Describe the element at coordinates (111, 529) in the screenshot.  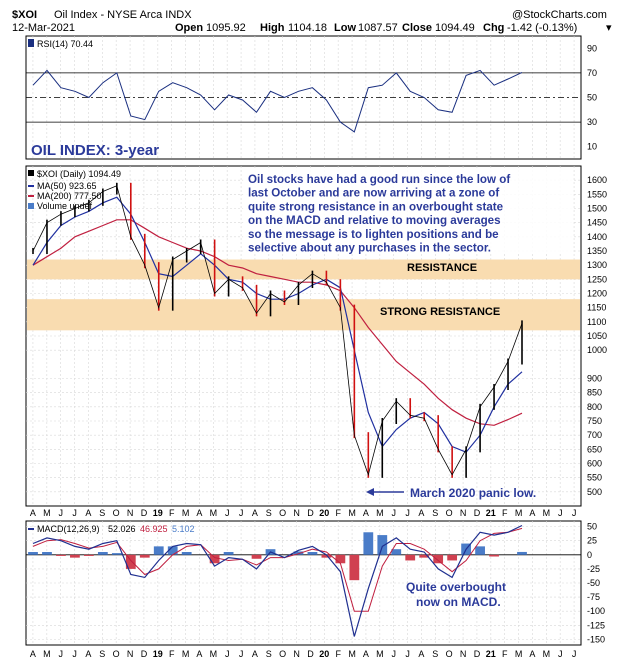
I see `macd-legend: MACD(12,26,9) 52.026 46.925 5.102` at that location.